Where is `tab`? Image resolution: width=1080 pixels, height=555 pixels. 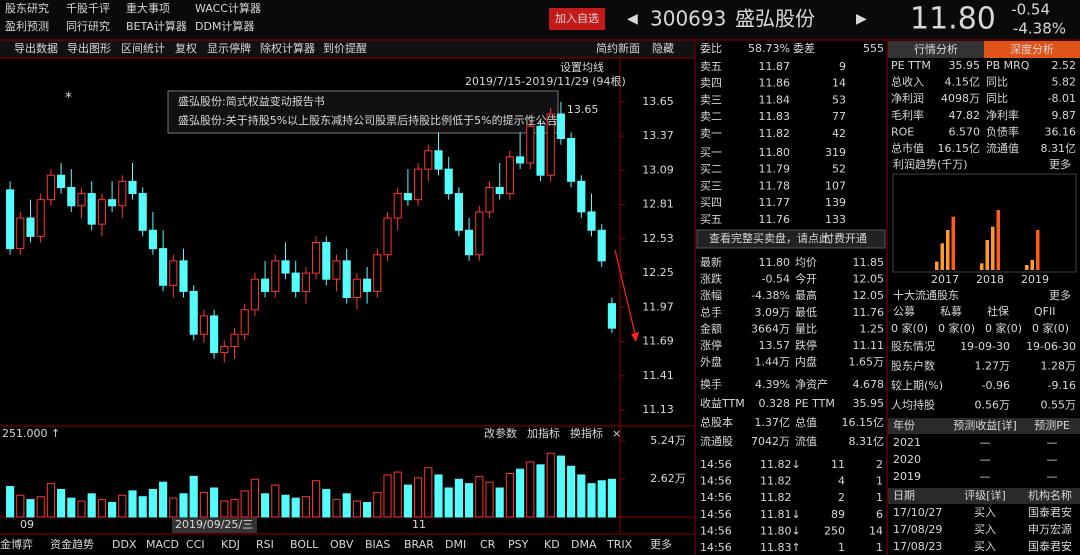
tab is located at coordinates (936, 49).